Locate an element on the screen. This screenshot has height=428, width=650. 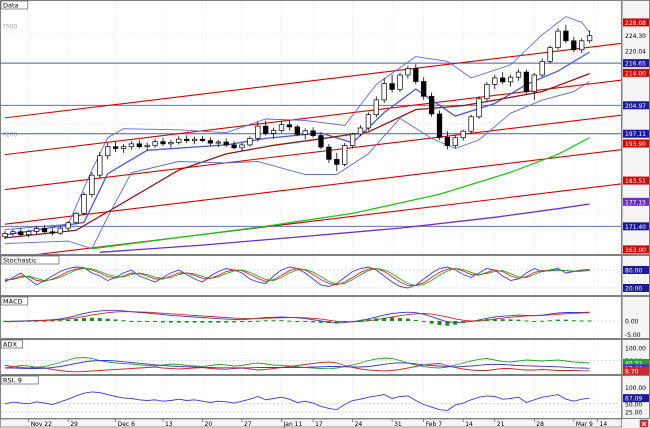
series-line-di is located at coordinates (297, 363).